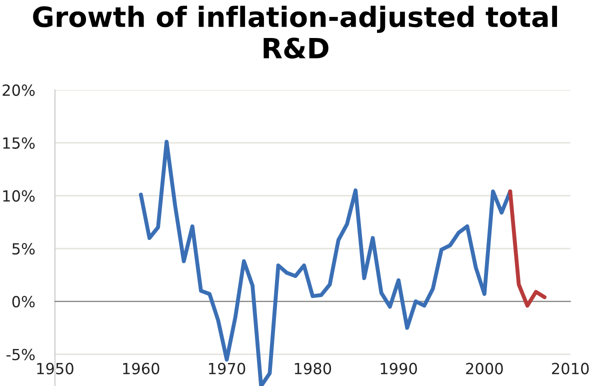 This screenshot has height=386, width=591. Describe the element at coordinates (295, 32) in the screenshot. I see `chart-title: Growth of inflation-adjusted total R&D` at that location.